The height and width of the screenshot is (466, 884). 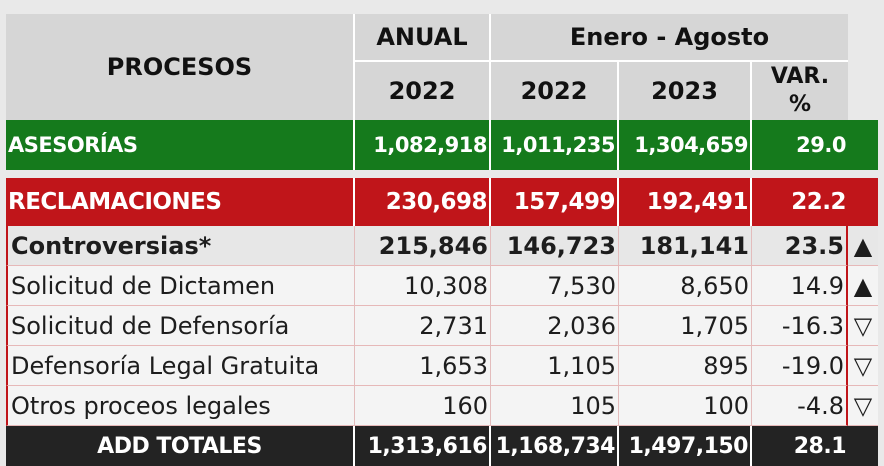 What do you see at coordinates (685, 286) in the screenshot?
I see `value-ea-2023: 8,650` at bounding box center [685, 286].